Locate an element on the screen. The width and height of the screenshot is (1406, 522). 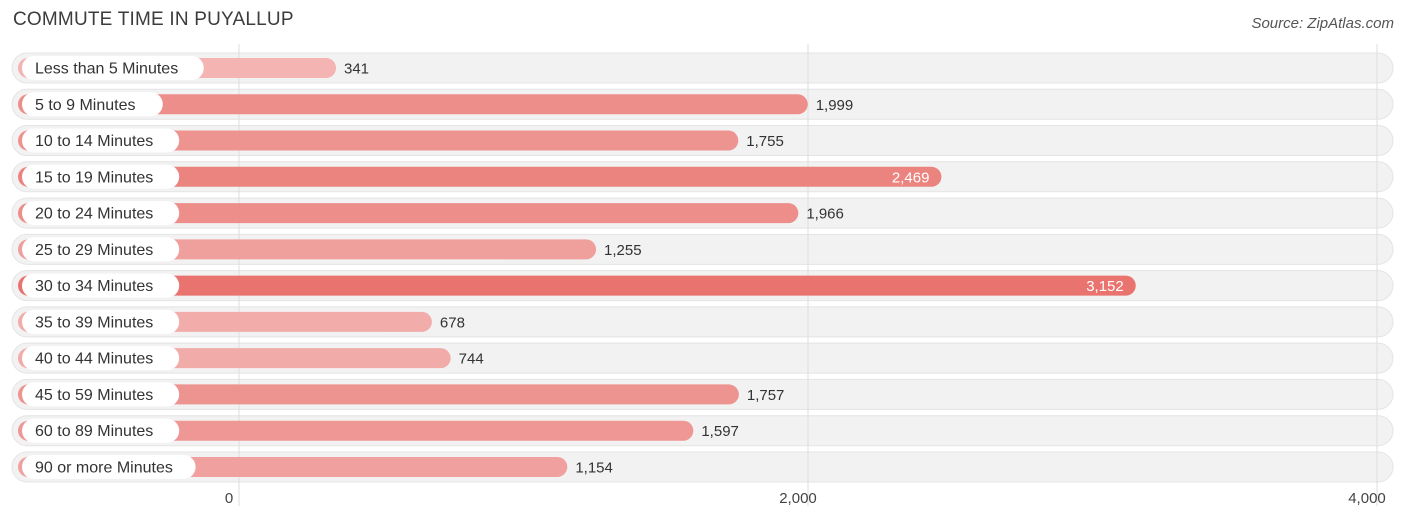
value-label: 1,755 is located at coordinates (765, 141).